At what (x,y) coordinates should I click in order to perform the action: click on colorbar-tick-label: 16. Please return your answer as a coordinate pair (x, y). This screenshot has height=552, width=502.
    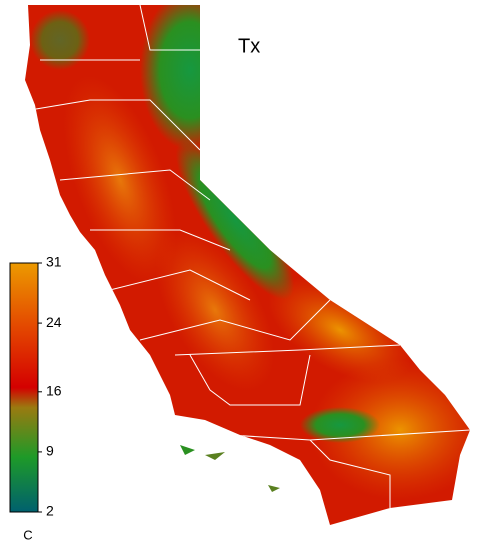
    Looking at the image, I should click on (54, 390).